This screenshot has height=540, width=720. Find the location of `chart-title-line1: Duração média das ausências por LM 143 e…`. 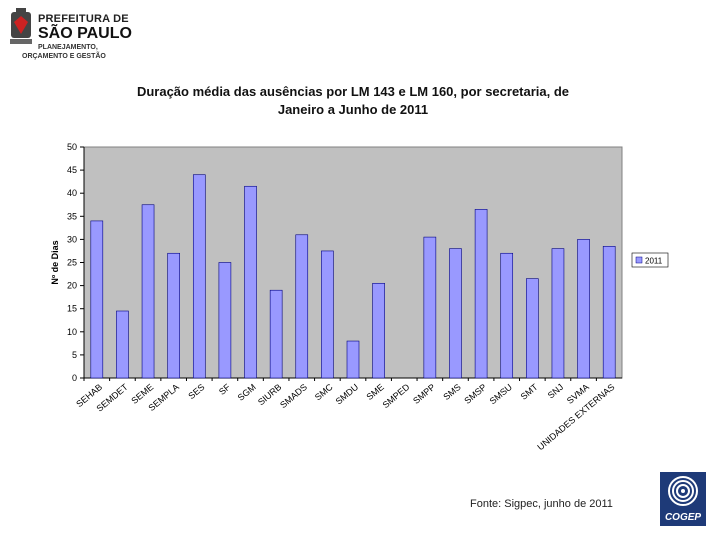

chart-title-line1: Duração média das ausências por LM 143 e… is located at coordinates (353, 91).